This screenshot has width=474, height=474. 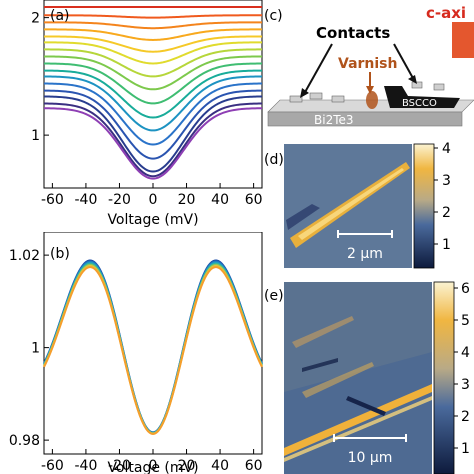 I want to click on scalebar-d-label: 2 μm, so click(x=365, y=254).